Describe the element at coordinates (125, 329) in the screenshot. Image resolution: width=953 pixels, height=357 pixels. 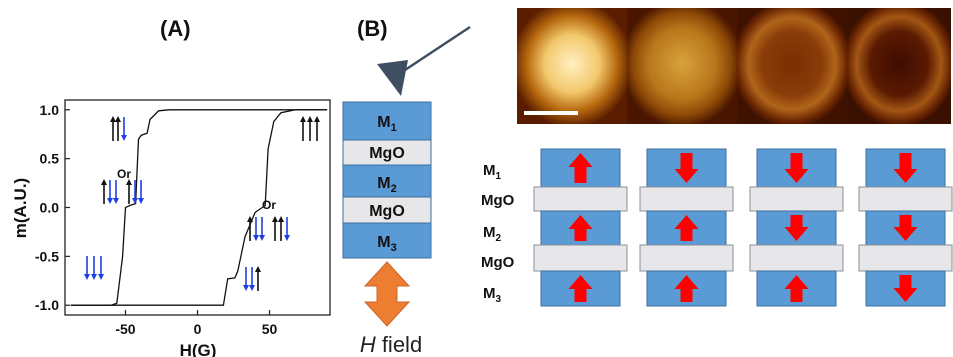
I see `x-tick-label: -50` at that location.